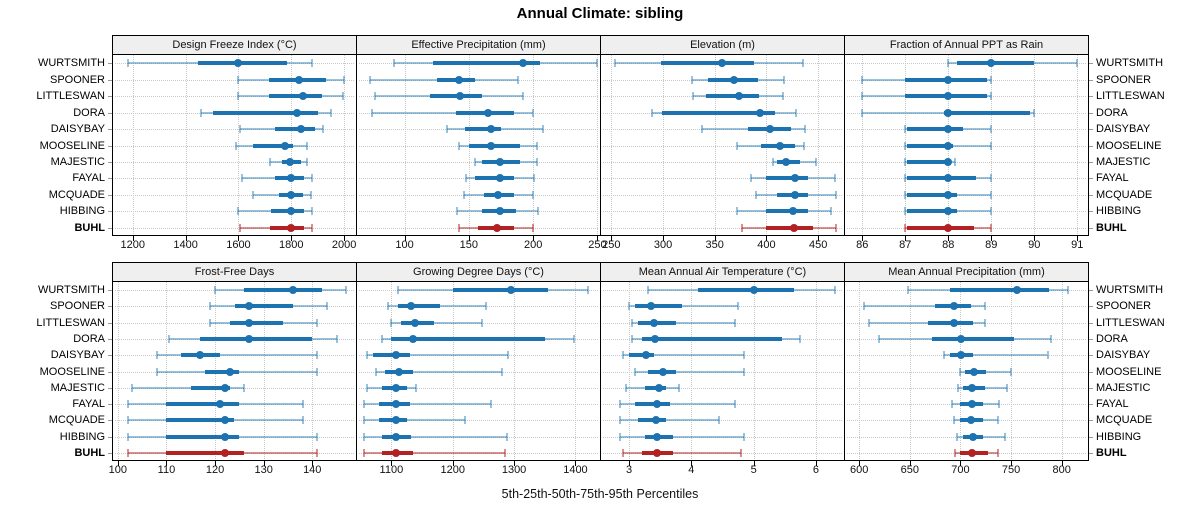  Describe the element at coordinates (966, 272) in the screenshot. I see `panel-strip: Mean Annual Precipitation (mm)` at that location.